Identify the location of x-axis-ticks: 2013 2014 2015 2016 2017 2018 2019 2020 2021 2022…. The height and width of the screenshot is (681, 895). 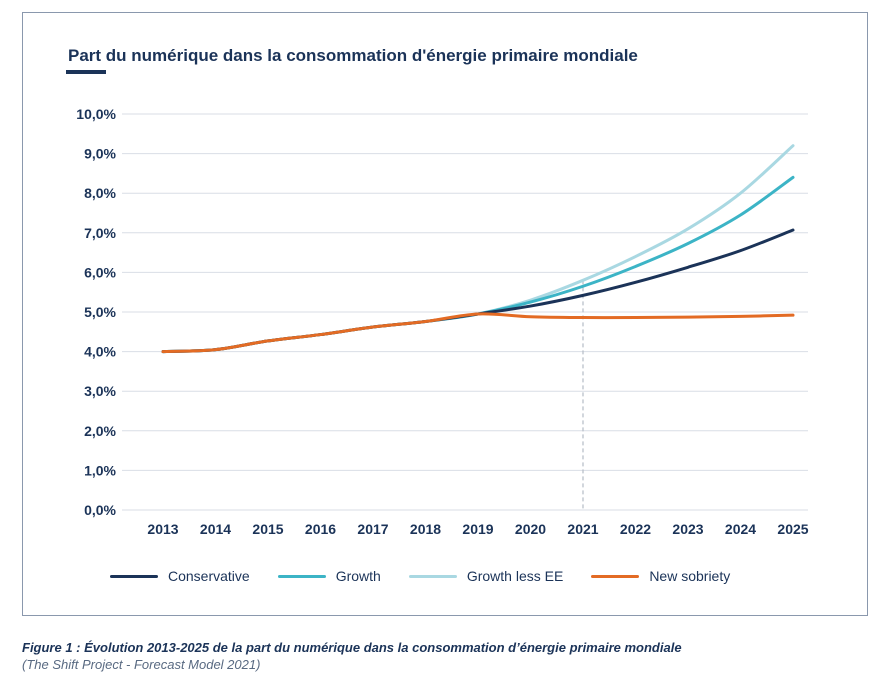
(477, 529).